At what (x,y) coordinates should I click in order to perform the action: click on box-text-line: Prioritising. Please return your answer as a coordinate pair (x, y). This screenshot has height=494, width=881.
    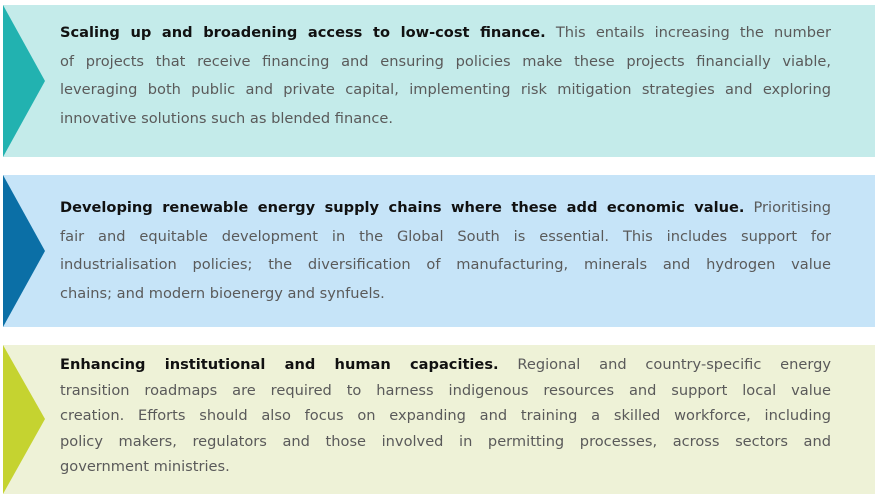
    Looking at the image, I should click on (788, 207).